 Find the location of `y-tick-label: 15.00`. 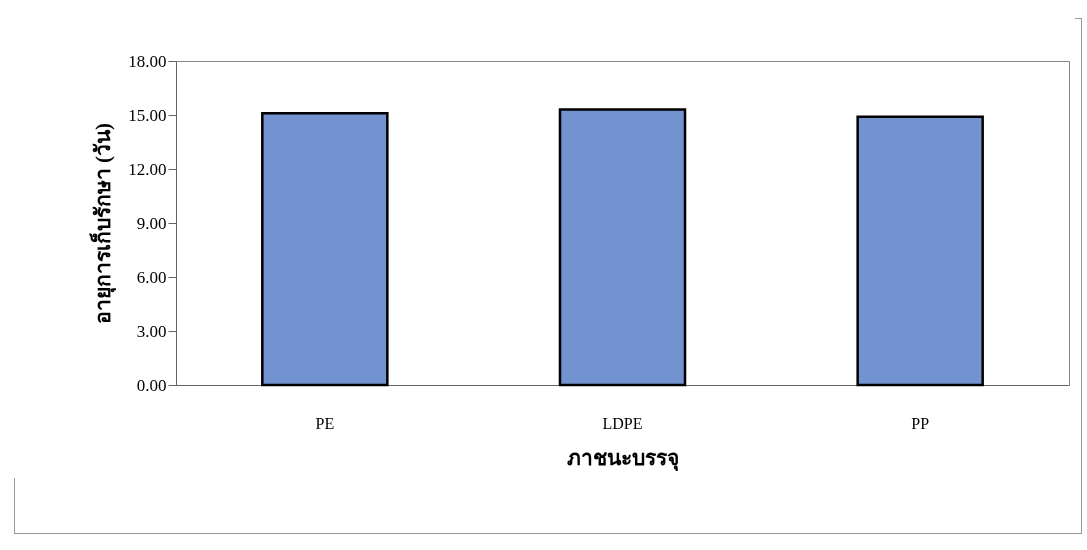

y-tick-label: 15.00 is located at coordinates (147, 115).